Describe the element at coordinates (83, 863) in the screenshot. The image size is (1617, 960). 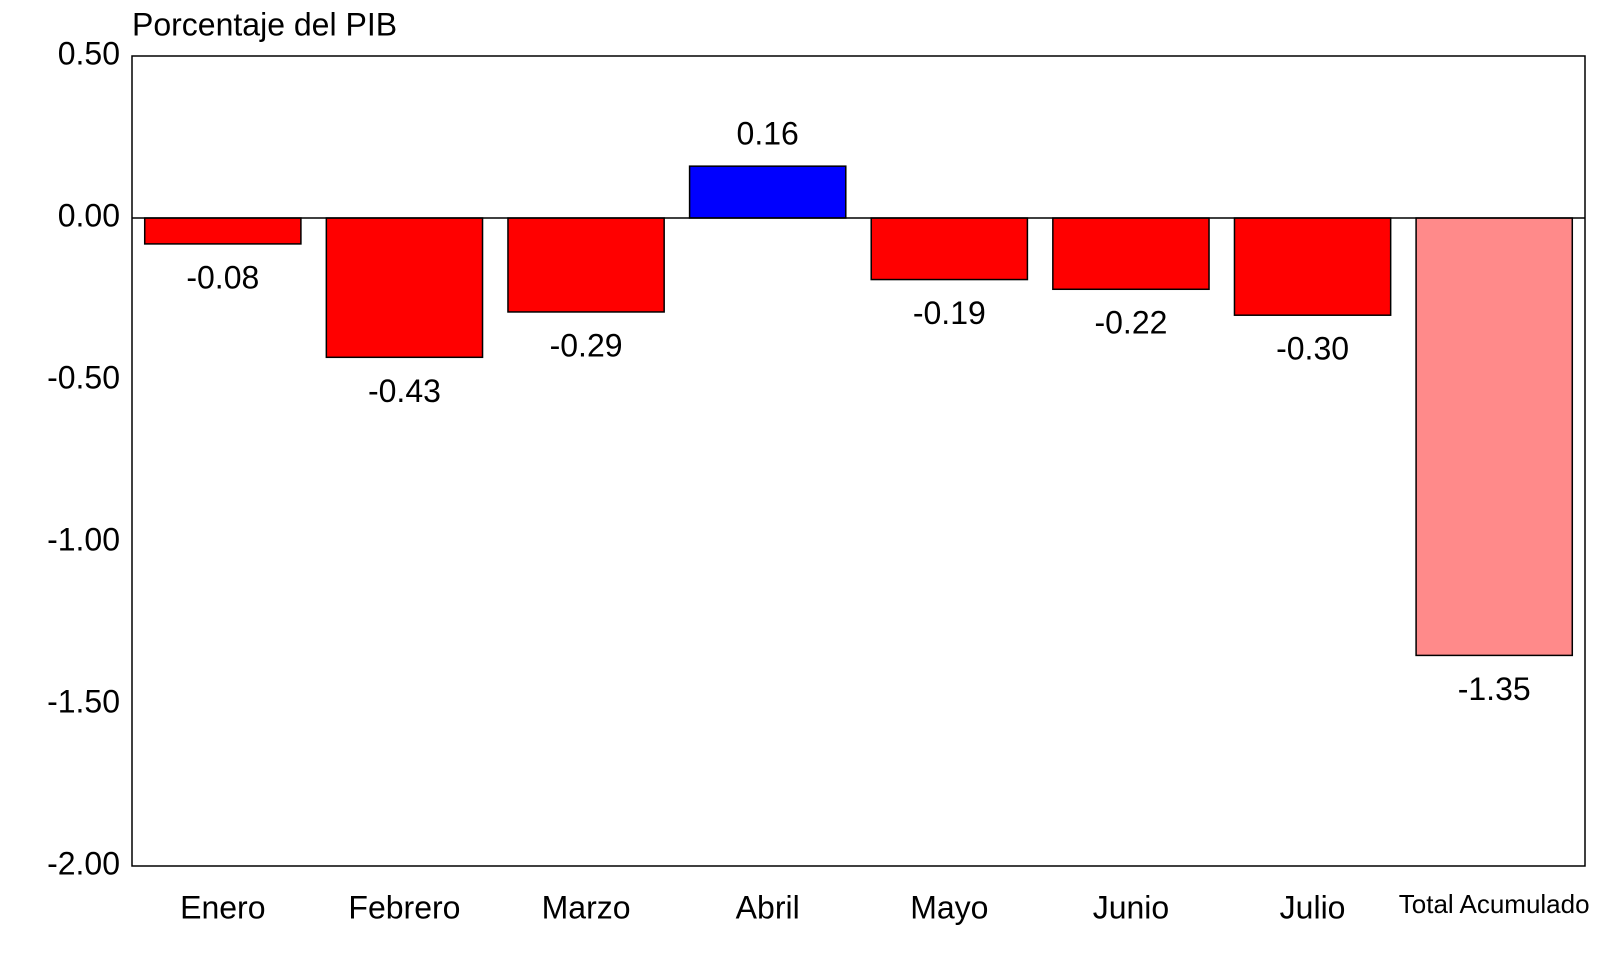
I see `y-tick-label: -2.00` at that location.